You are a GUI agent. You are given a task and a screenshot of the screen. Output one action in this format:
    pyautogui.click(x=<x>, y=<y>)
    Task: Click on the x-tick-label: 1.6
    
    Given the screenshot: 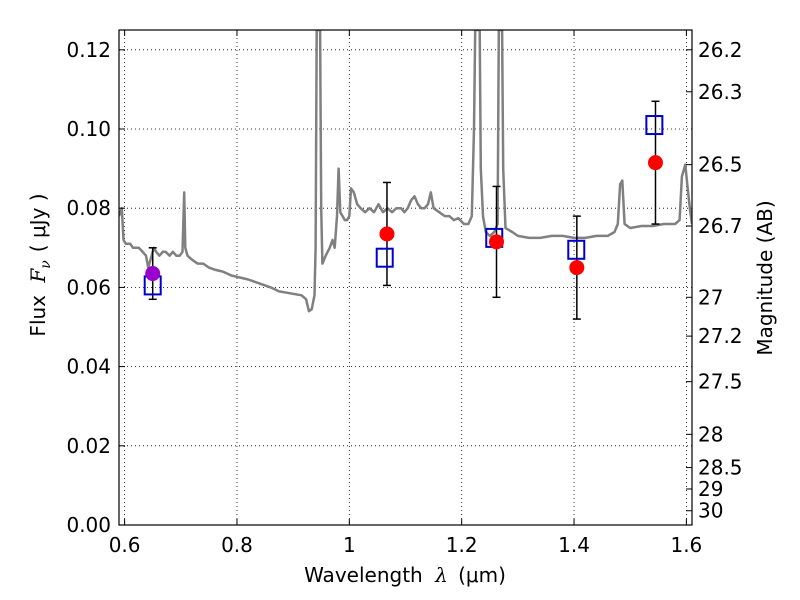 What is the action you would take?
    pyautogui.click(x=686, y=545)
    